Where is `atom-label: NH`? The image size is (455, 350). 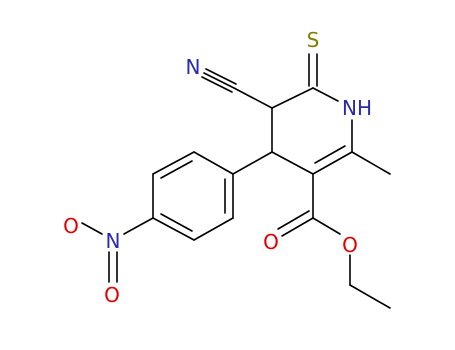 atom-label: NH is located at coordinates (357, 108).